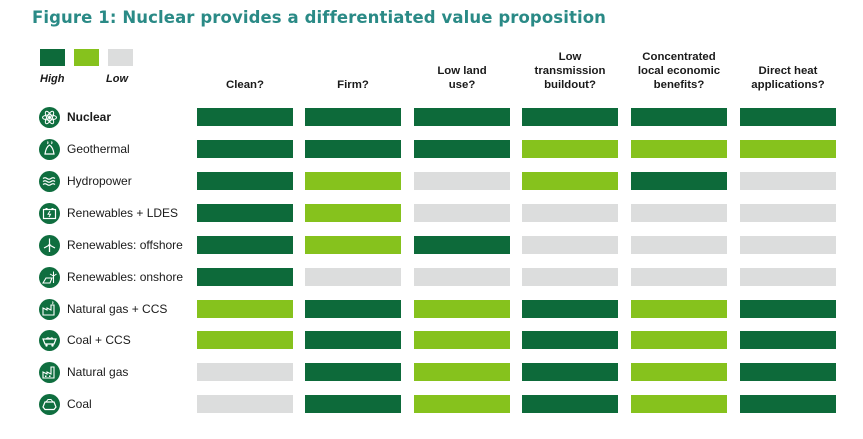  I want to click on column-header: Clean?, so click(245, 85).